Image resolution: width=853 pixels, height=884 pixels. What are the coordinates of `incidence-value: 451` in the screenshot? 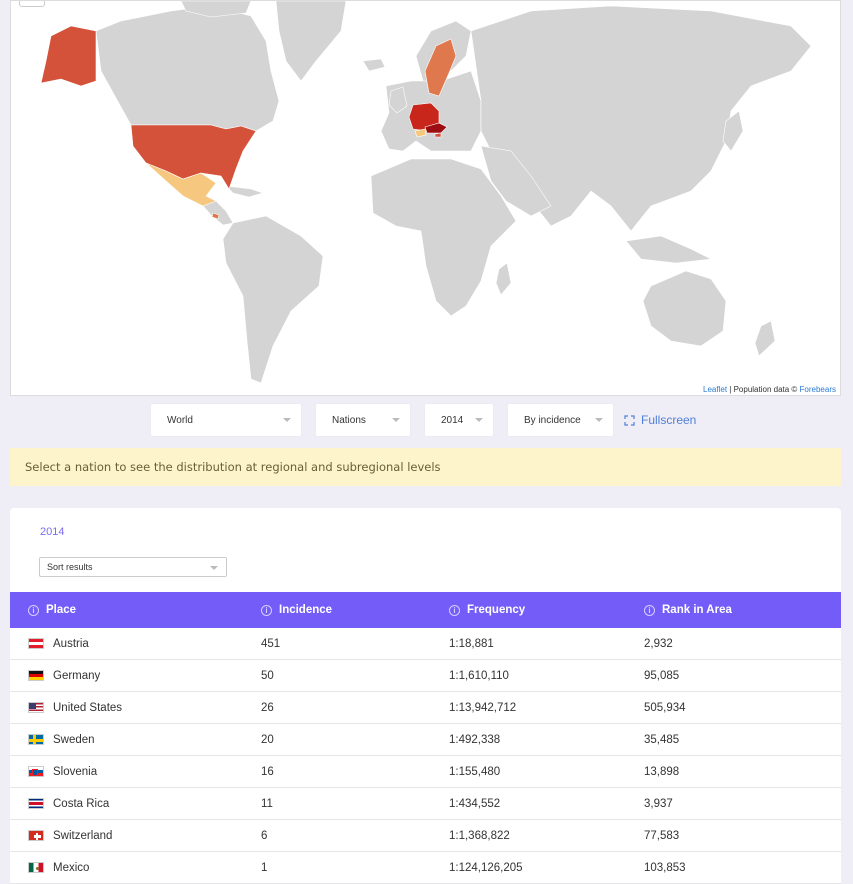 It's located at (271, 643).